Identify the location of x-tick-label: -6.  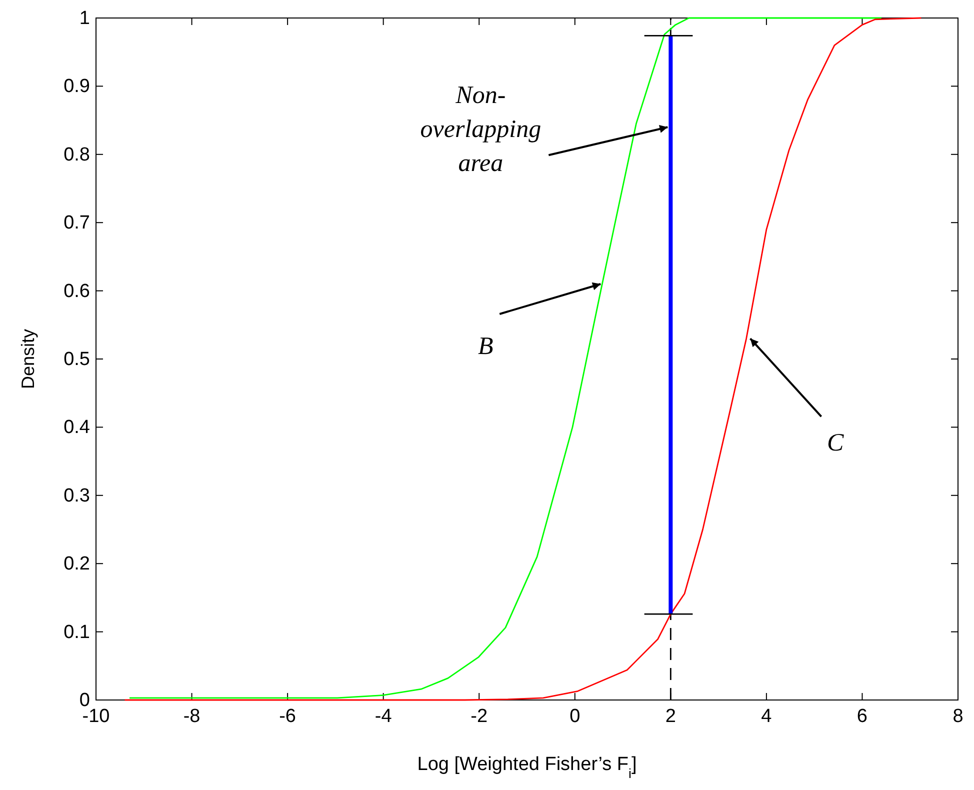
(287, 716).